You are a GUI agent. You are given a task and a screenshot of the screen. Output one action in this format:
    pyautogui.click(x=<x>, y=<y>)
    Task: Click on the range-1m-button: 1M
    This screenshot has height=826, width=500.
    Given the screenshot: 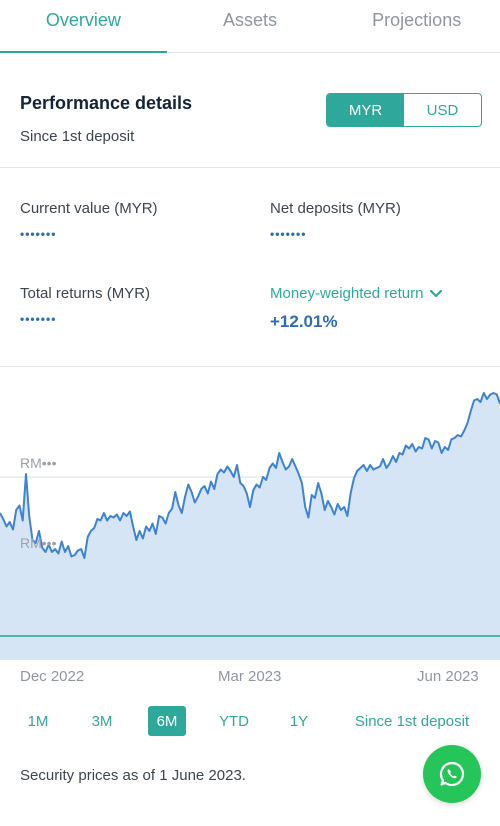 What is the action you would take?
    pyautogui.click(x=38, y=721)
    